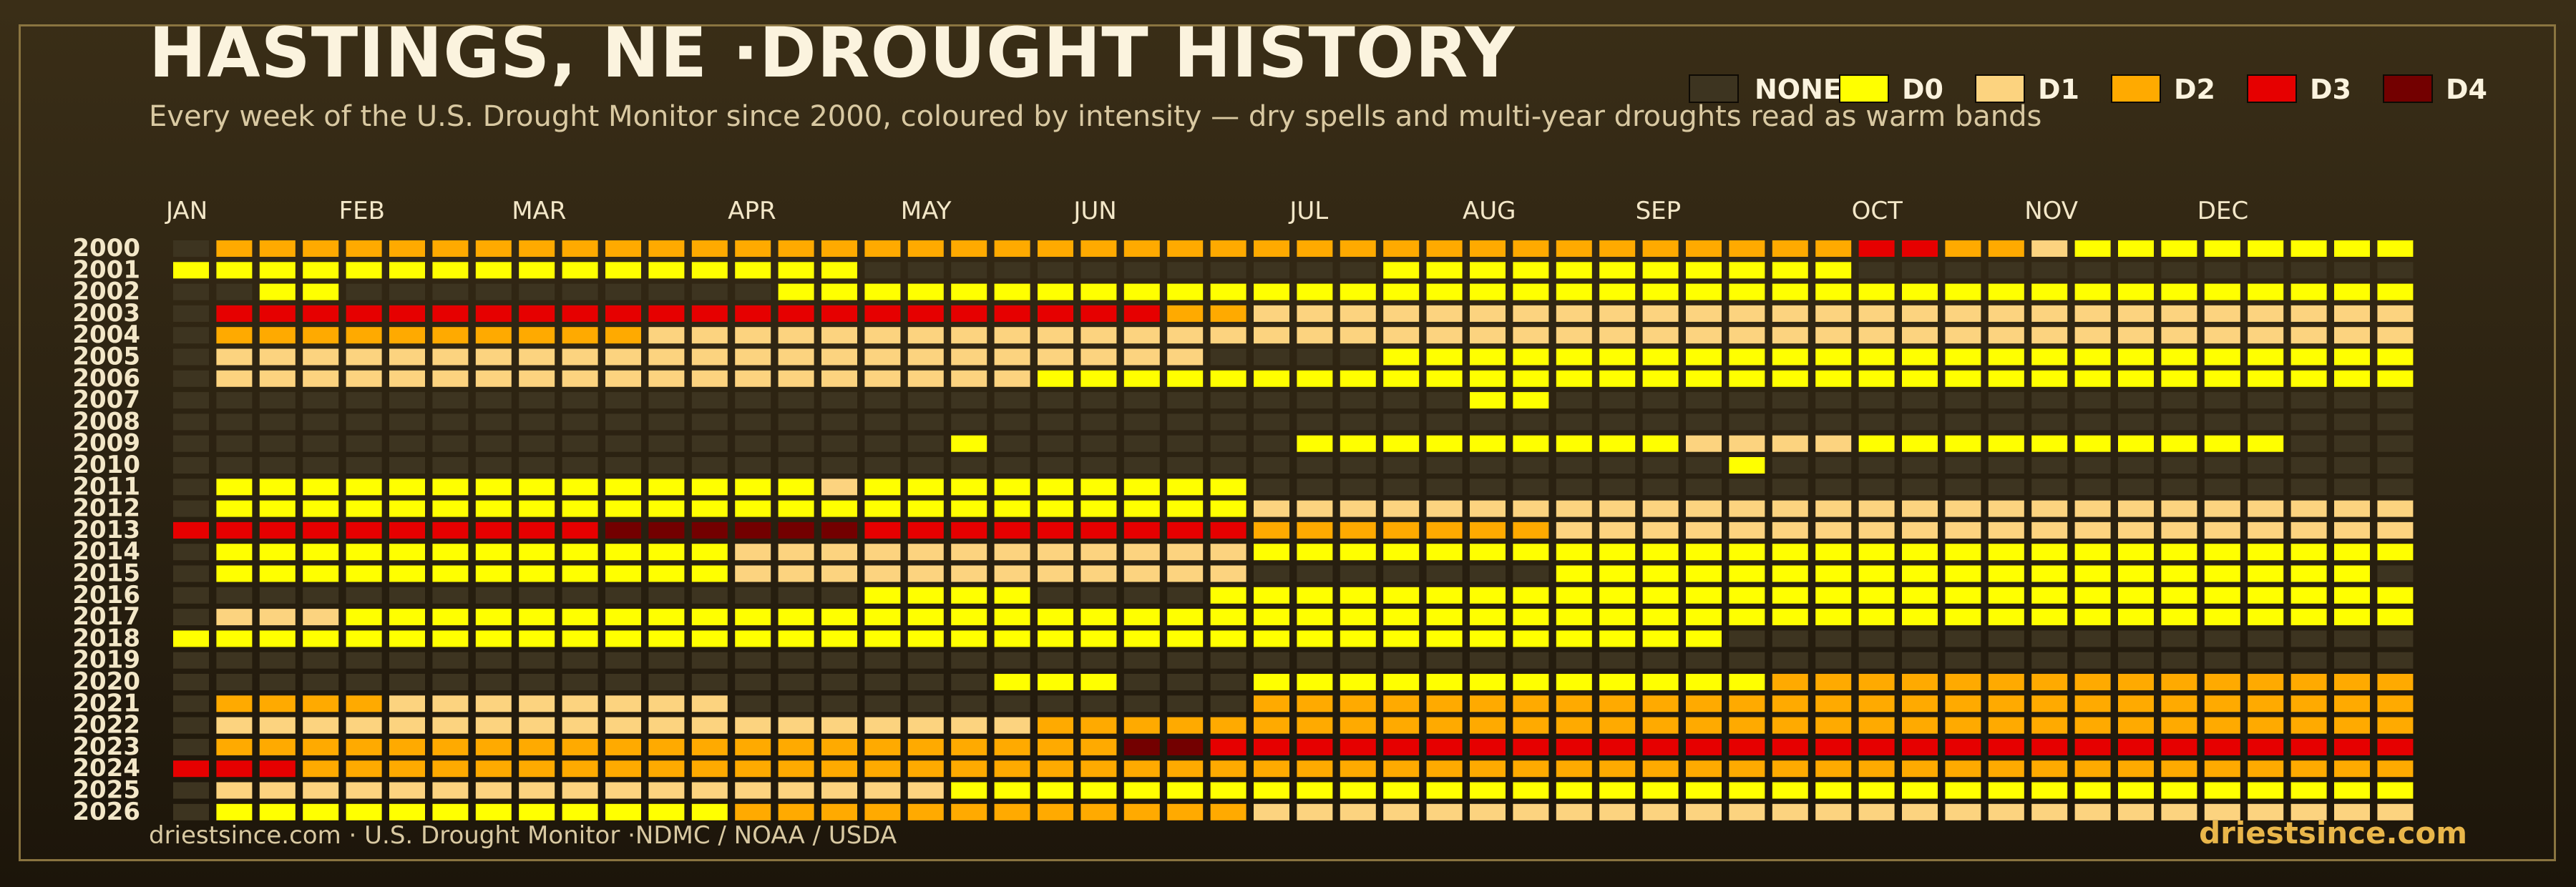  Describe the element at coordinates (926, 211) in the screenshot. I see `month-tick-label: MAY` at that location.